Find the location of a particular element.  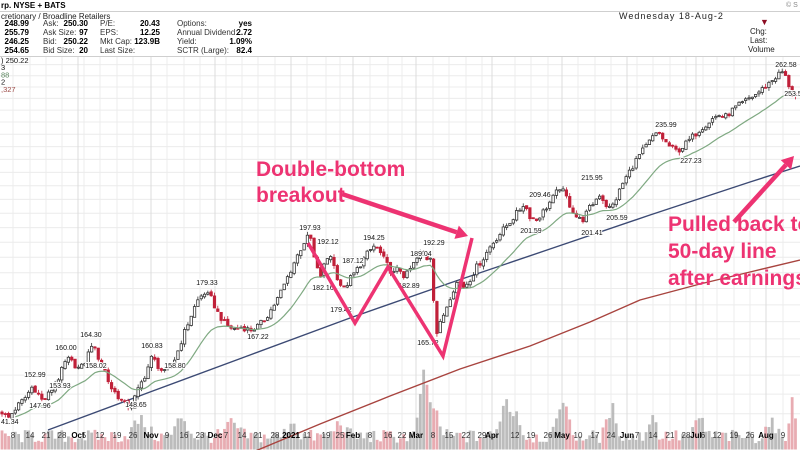

last-label: Last: is located at coordinates (759, 40).